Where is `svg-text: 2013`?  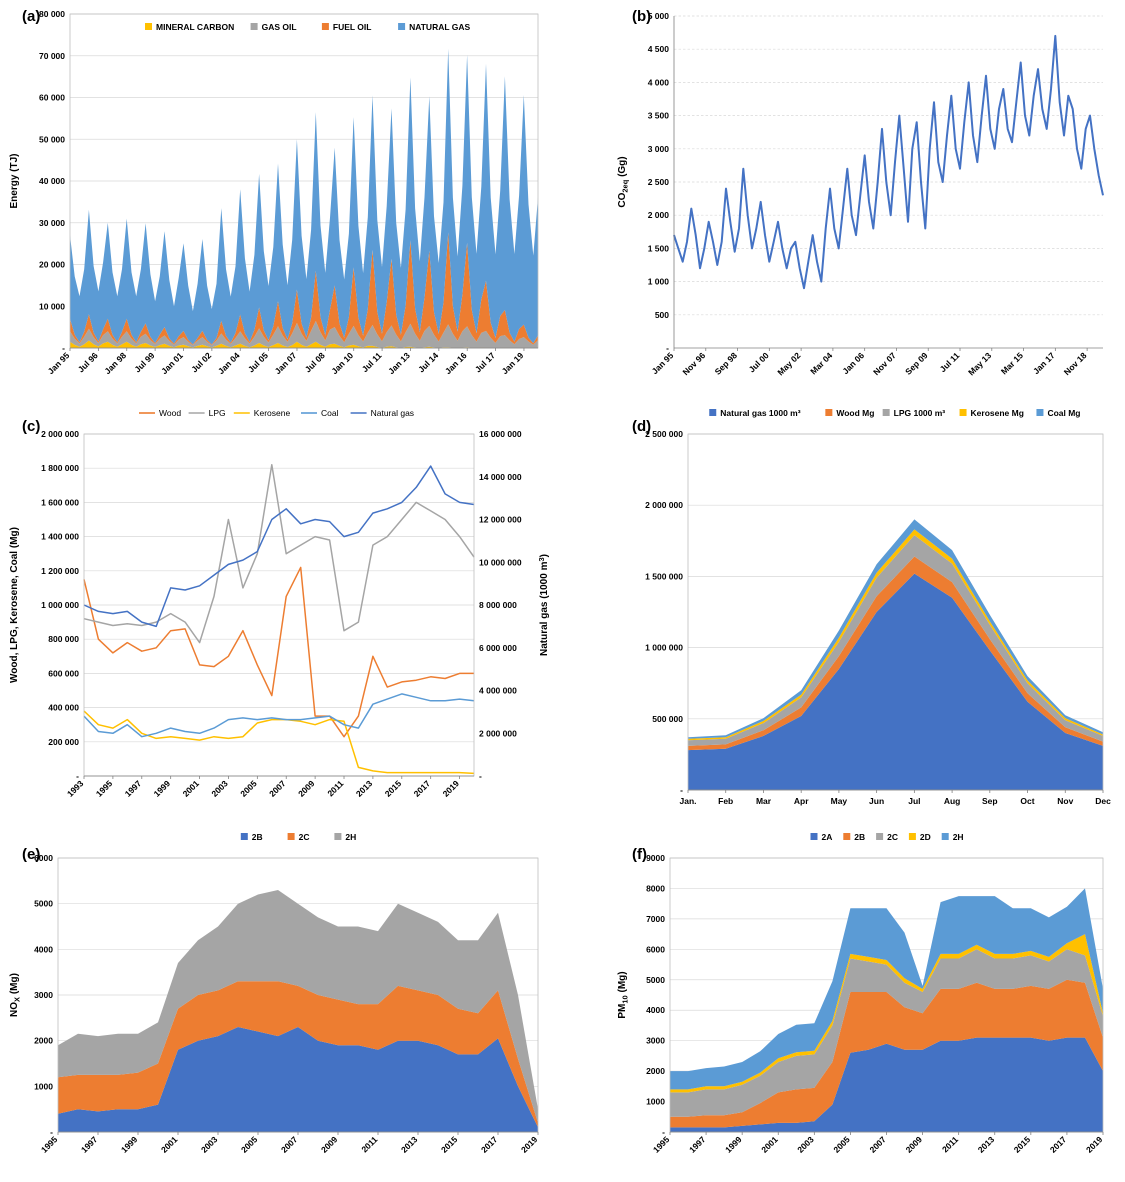
svg-text: 2013 is located at coordinates (986, 1144).